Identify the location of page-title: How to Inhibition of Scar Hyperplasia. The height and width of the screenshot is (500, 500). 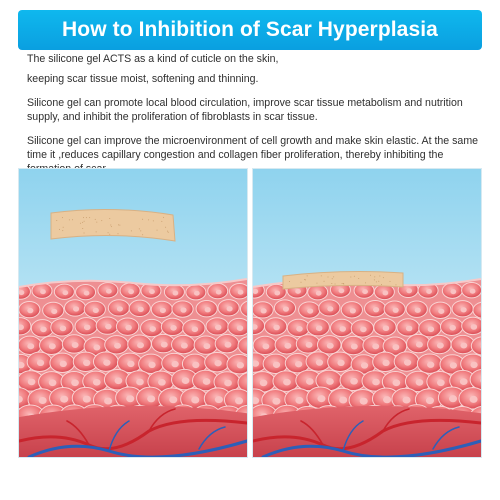
(250, 29).